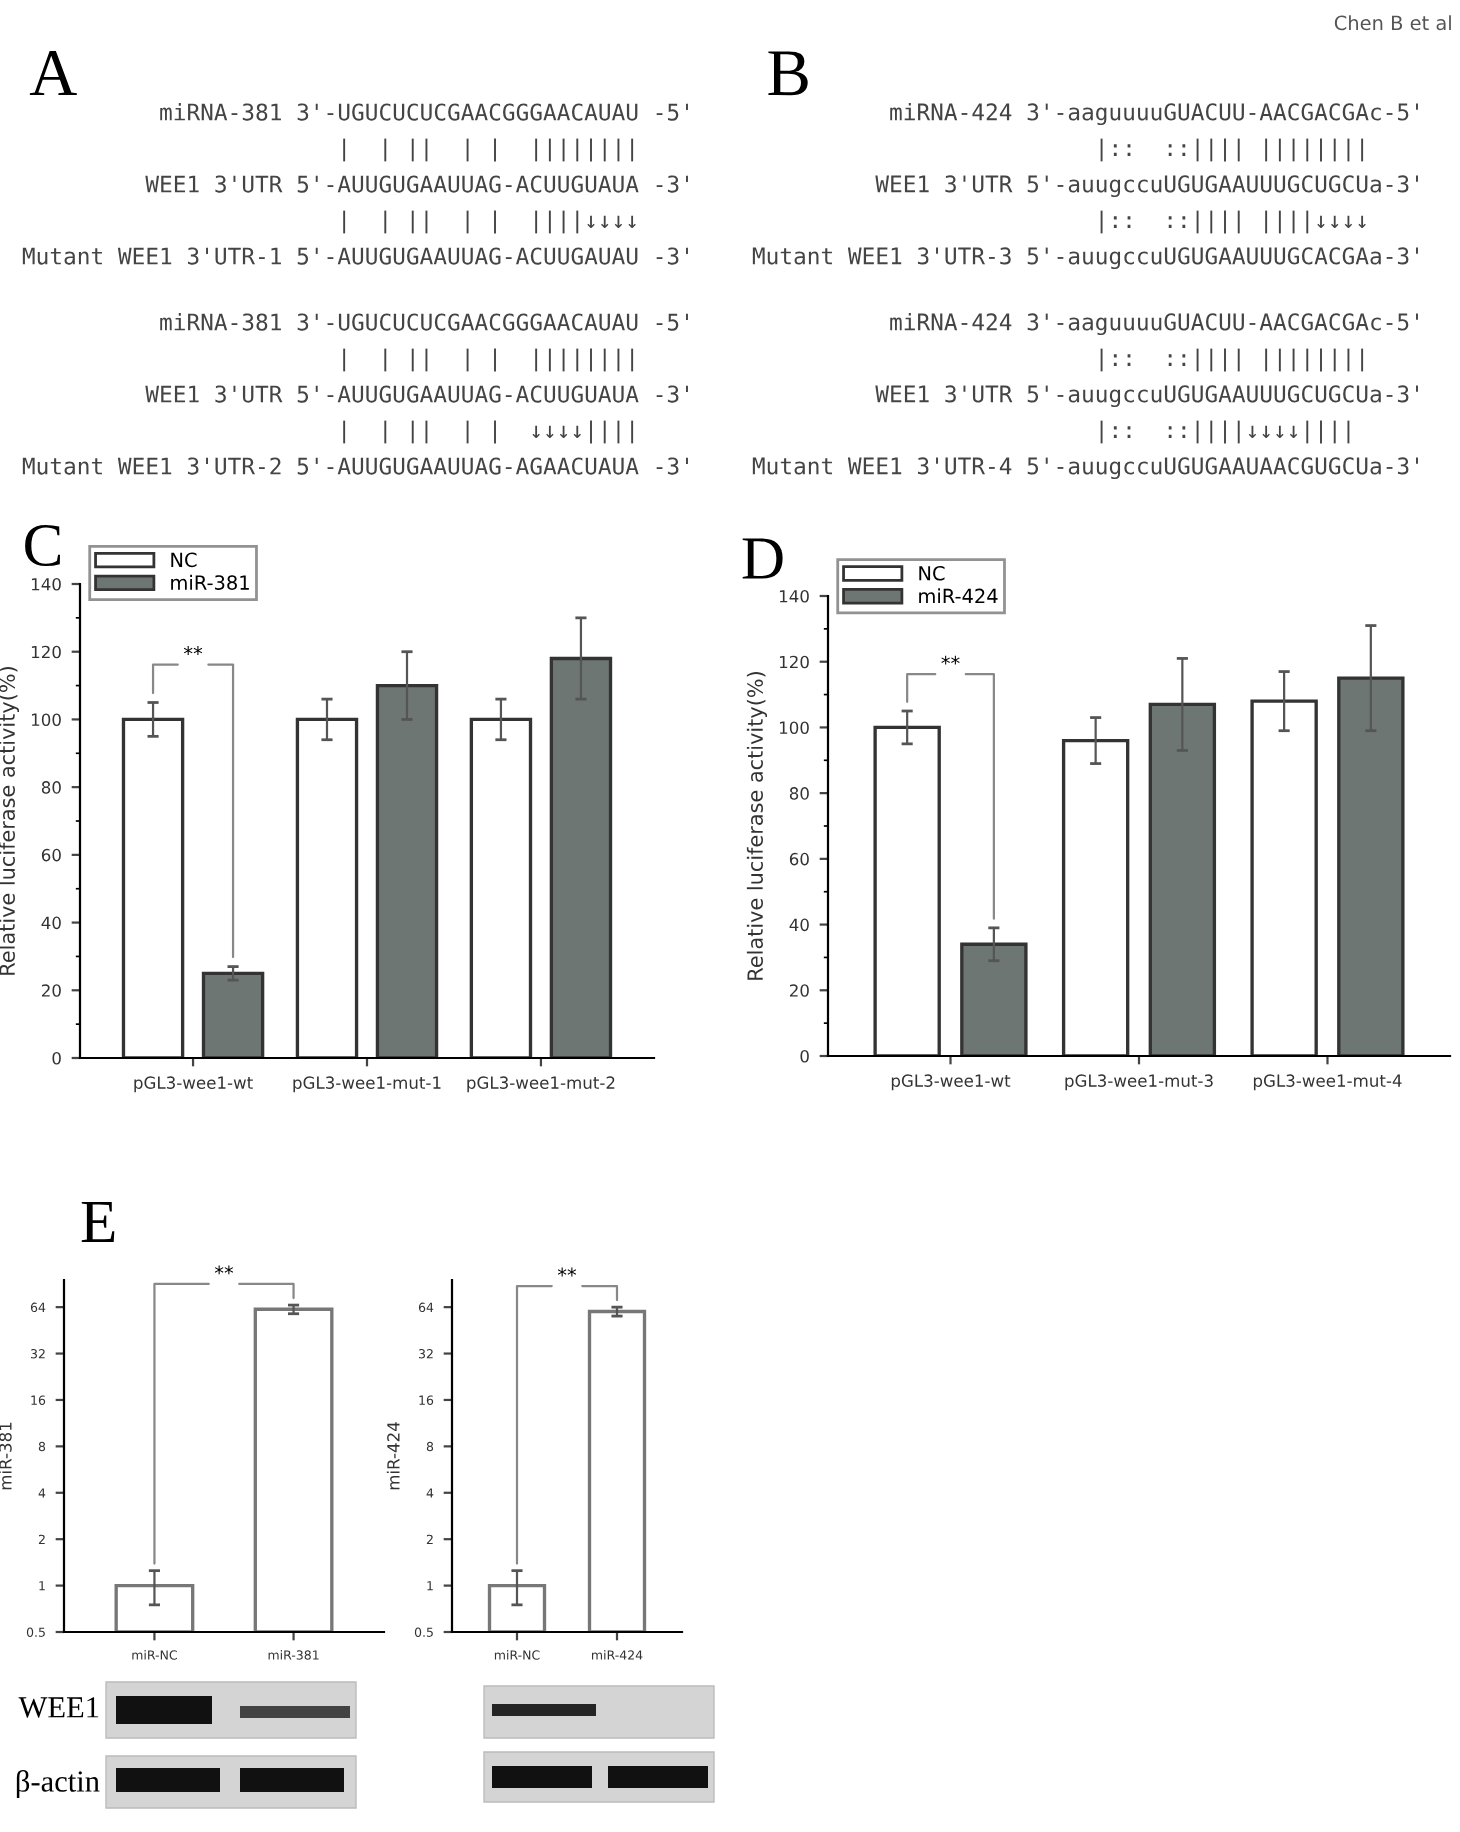 This screenshot has width=1460, height=1832. What do you see at coordinates (788, 73) in the screenshot?
I see `text: B` at bounding box center [788, 73].